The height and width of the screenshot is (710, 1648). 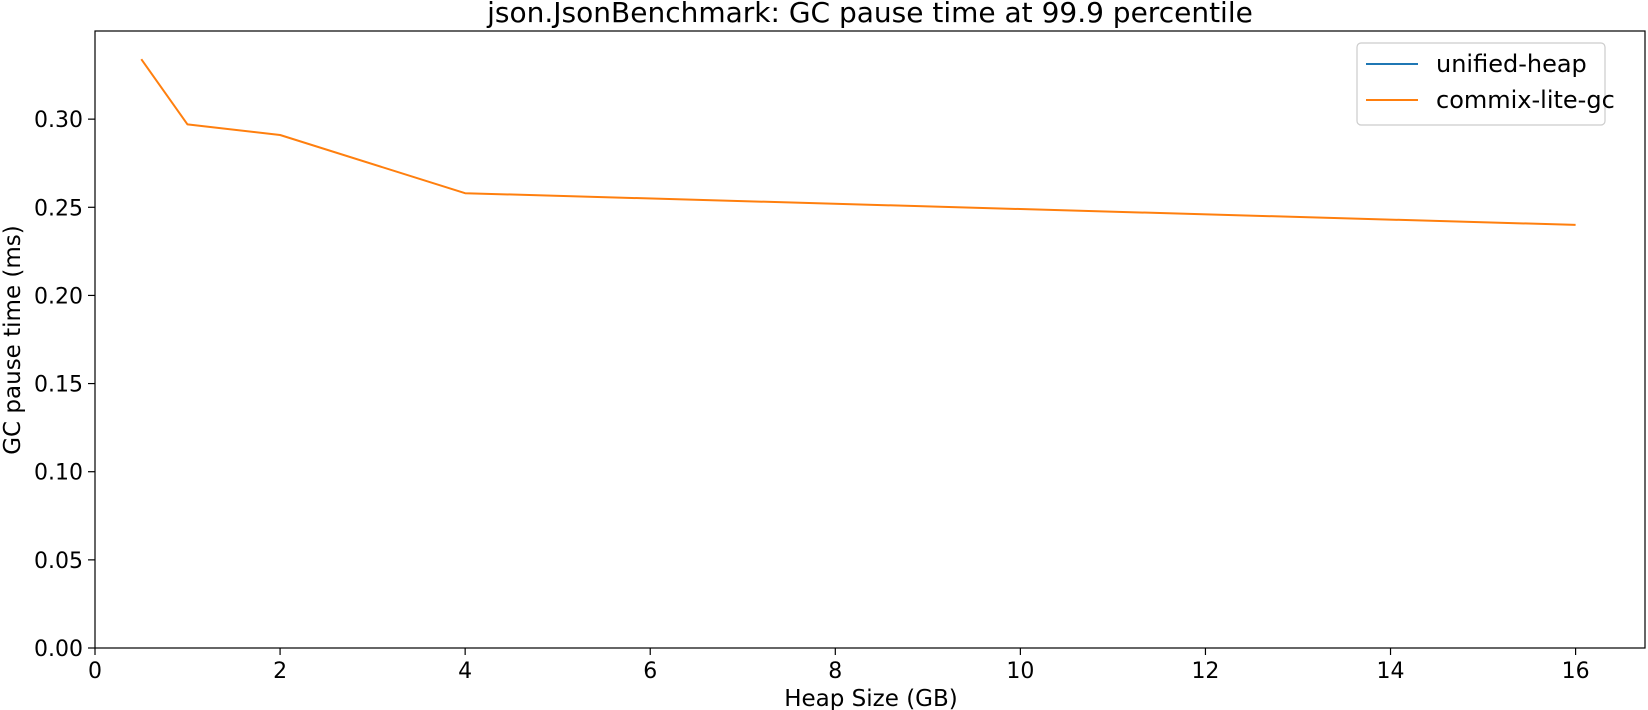 What do you see at coordinates (1391, 671) in the screenshot?
I see `x-tick-label: 14` at bounding box center [1391, 671].